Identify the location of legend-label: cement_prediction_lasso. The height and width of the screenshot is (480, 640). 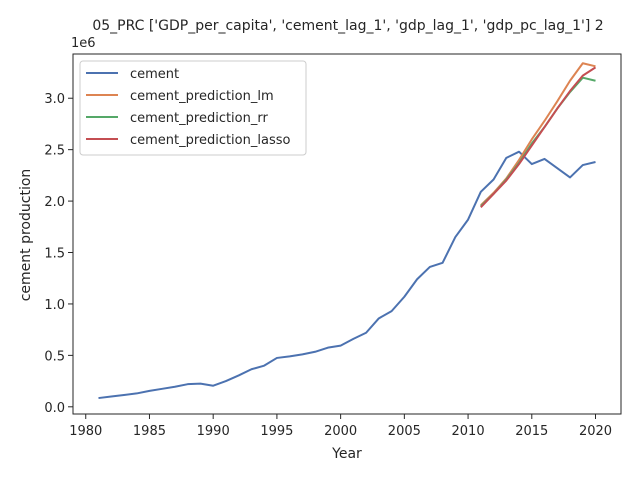
(210, 140).